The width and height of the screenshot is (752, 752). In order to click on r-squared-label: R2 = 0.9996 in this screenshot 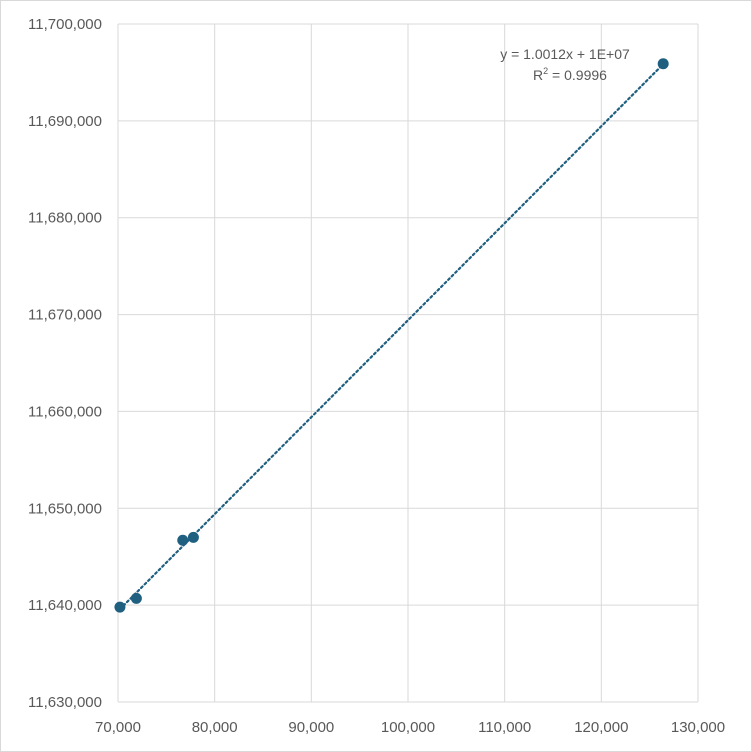, I will do `click(570, 74)`.